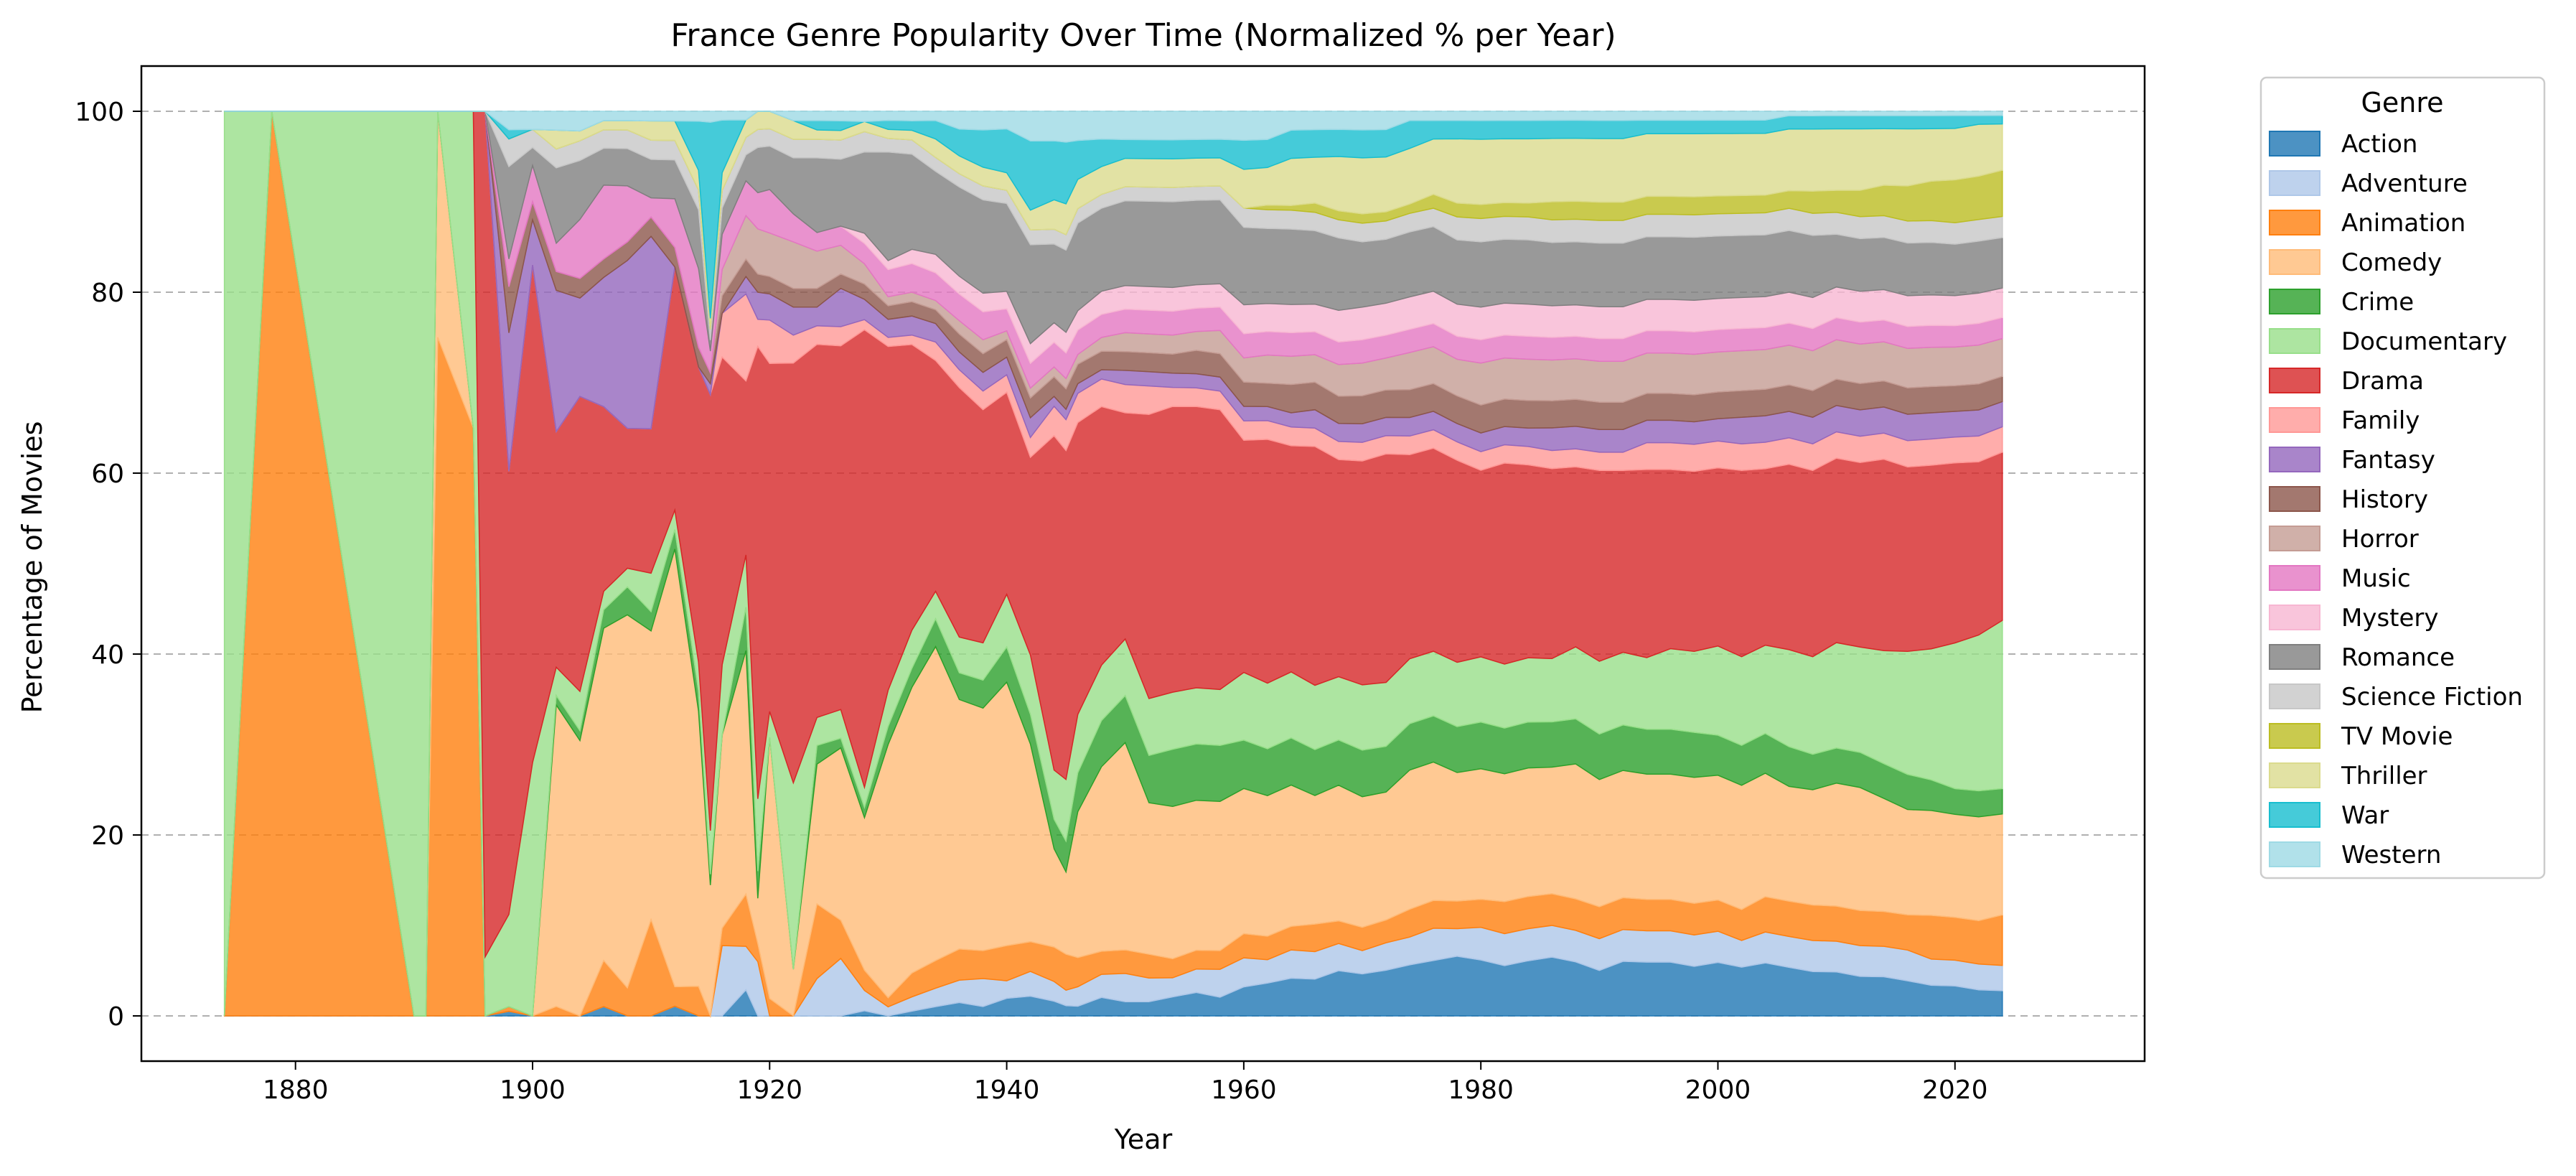 The height and width of the screenshot is (1176, 2576). I want to click on x-tick-label: 1900, so click(533, 1090).